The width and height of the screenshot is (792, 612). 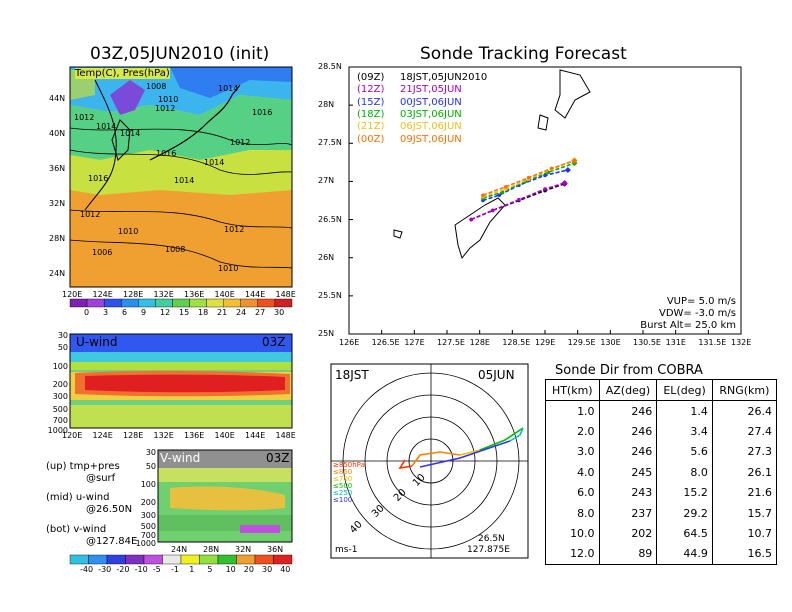 What do you see at coordinates (330, 143) in the screenshot?
I see `track-y-tick: 27.5N` at bounding box center [330, 143].